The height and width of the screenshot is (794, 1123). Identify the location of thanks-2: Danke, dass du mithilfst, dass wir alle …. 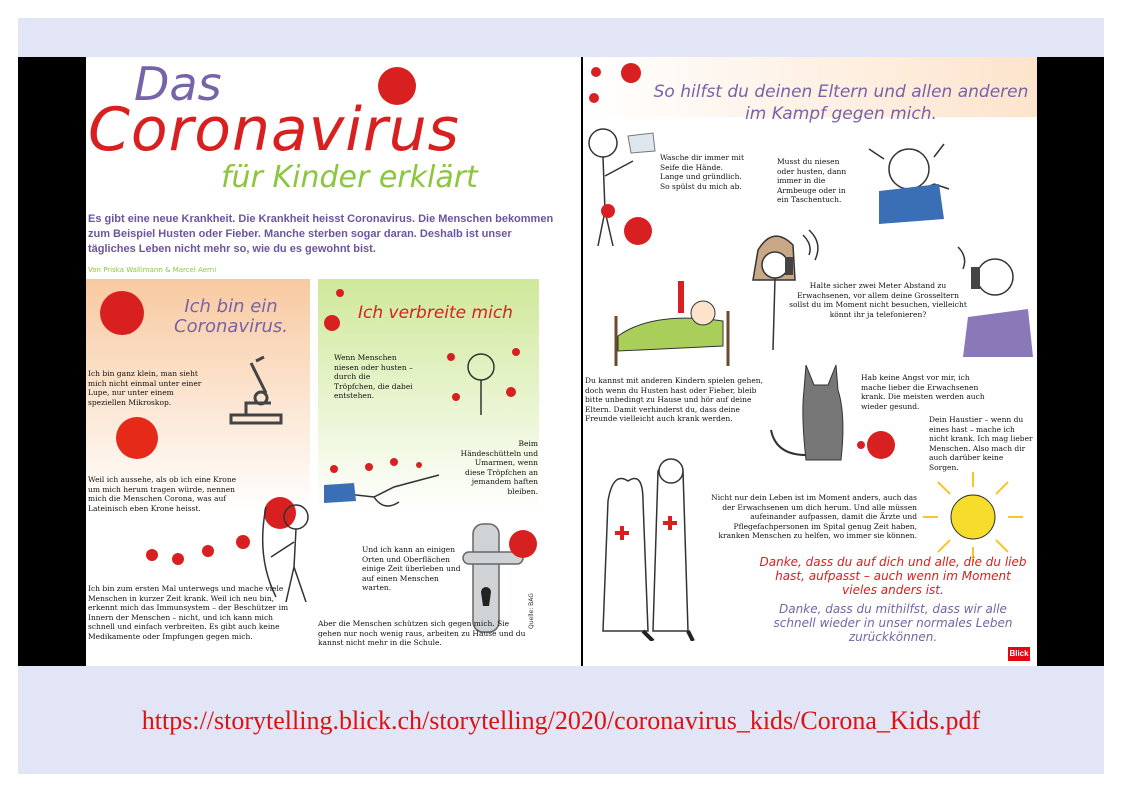
(893, 623).